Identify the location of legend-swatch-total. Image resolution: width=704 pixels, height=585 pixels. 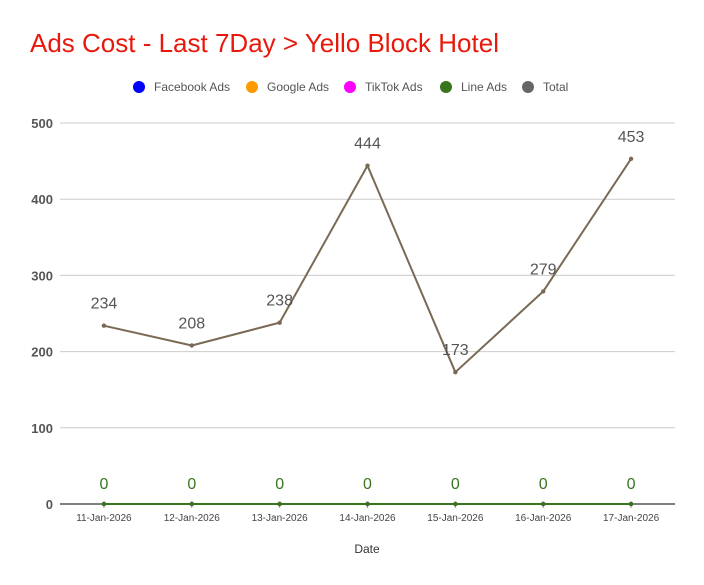
(528, 87).